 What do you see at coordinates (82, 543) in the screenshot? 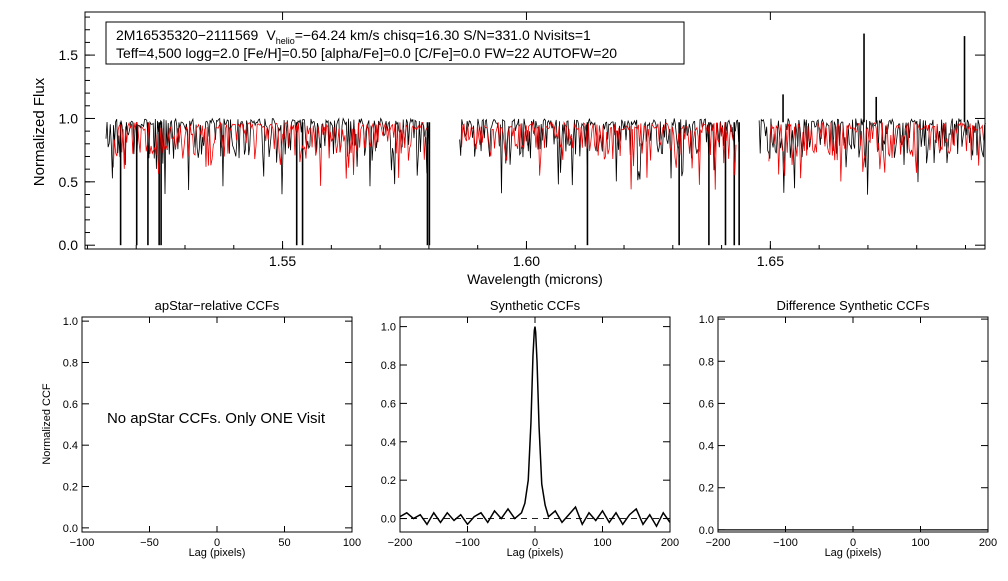
I see `apstar-ccf-x-tick-label: −100` at bounding box center [82, 543].